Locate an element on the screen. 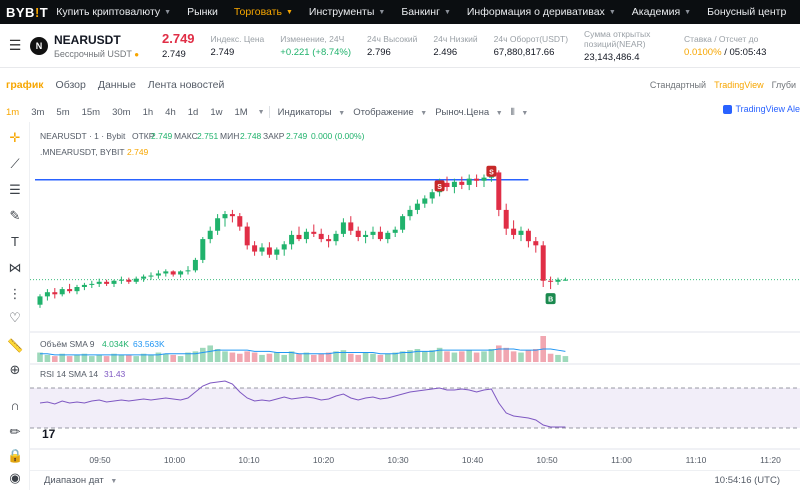 Image resolution: width=800 pixels, height=490 pixels. nav-item-0: Купить криптовалюту ▼ is located at coordinates (114, 12).